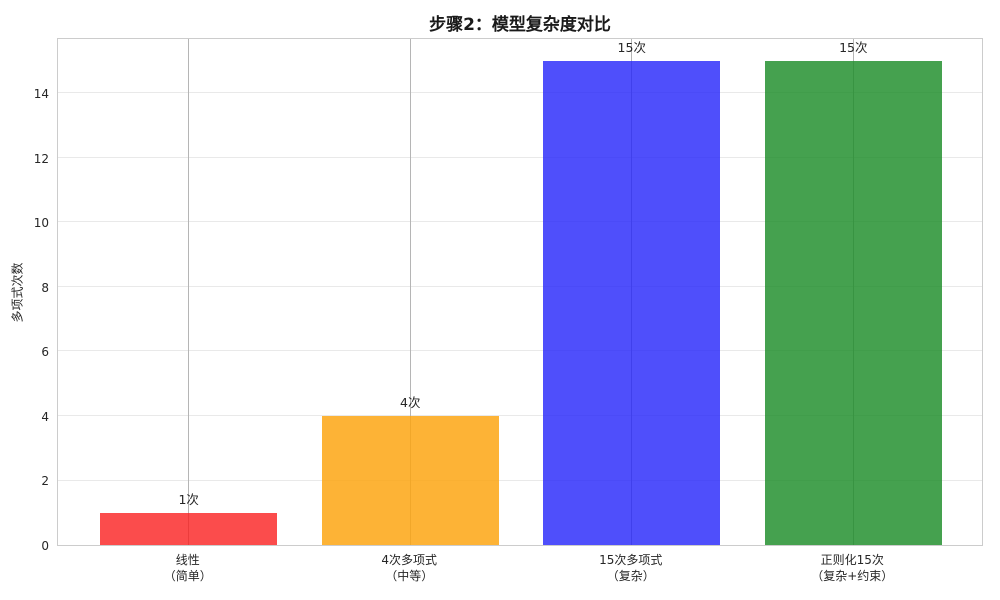 This screenshot has width=1000, height=600. What do you see at coordinates (41, 94) in the screenshot?
I see `y-tick-label: 14` at bounding box center [41, 94].